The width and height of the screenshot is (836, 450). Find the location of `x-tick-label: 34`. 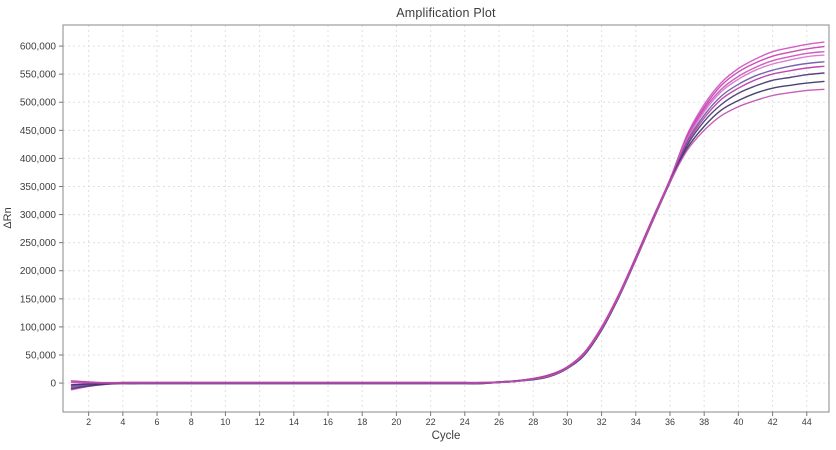

x-tick-label: 34 is located at coordinates (636, 422).